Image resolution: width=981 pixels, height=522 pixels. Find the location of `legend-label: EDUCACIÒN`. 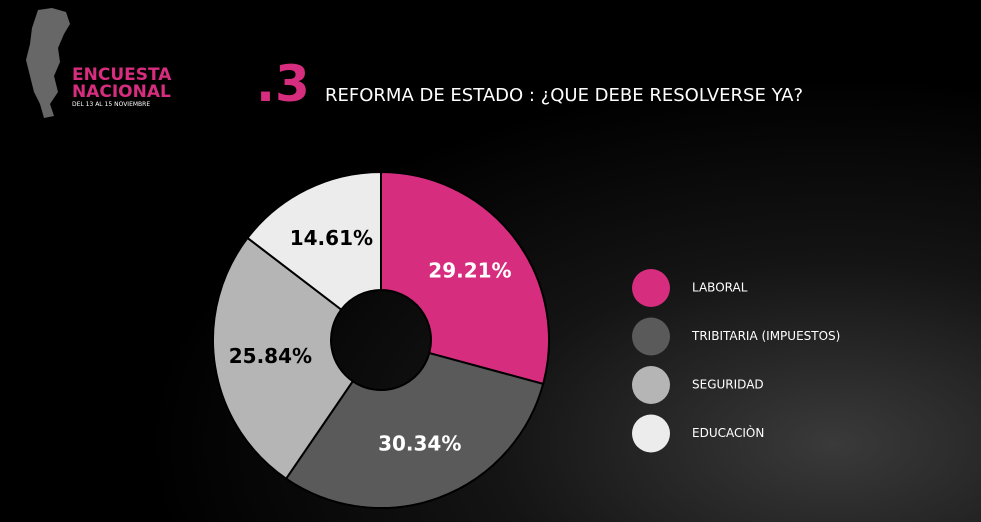

legend-label: EDUCACIÒN is located at coordinates (728, 432).